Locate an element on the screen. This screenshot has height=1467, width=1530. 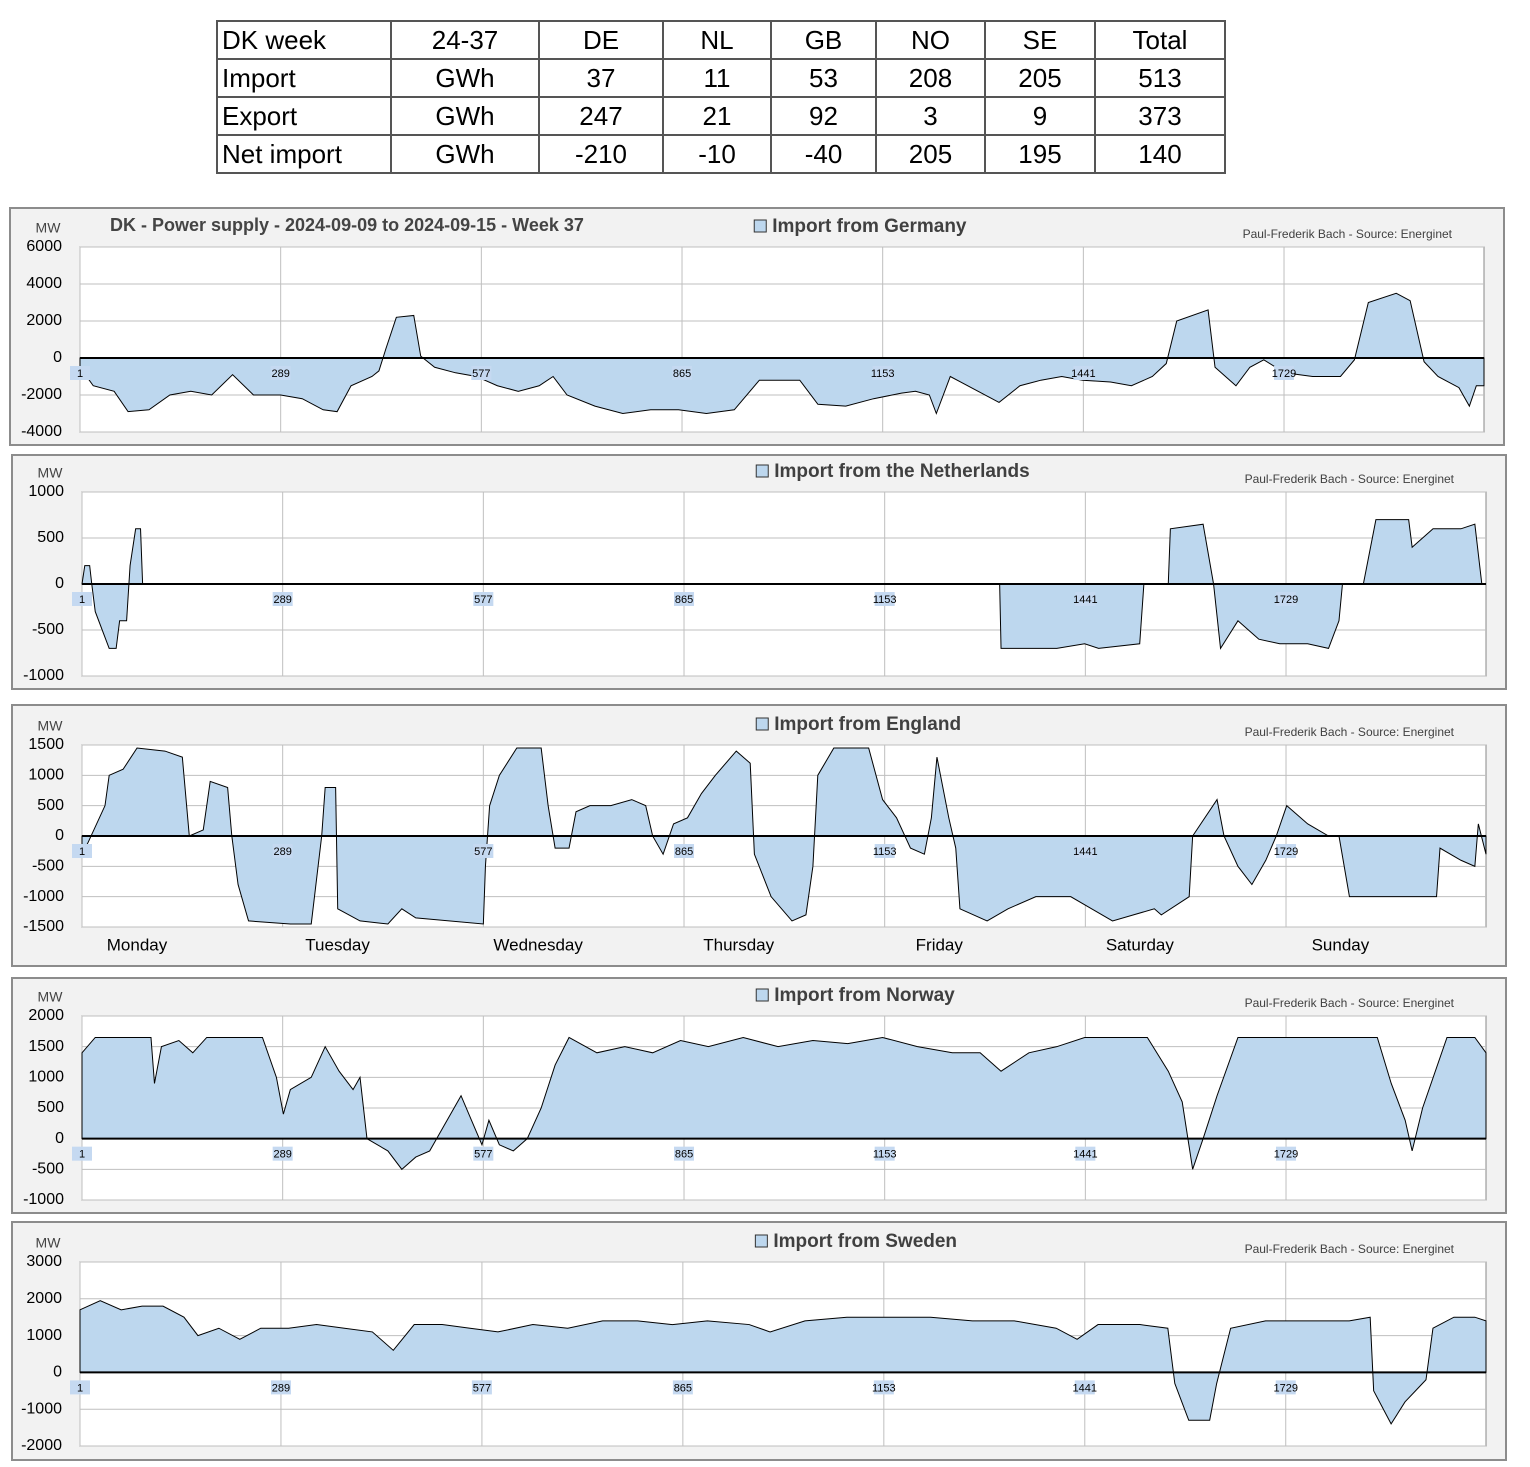
table-cell: NO is located at coordinates (930, 40).